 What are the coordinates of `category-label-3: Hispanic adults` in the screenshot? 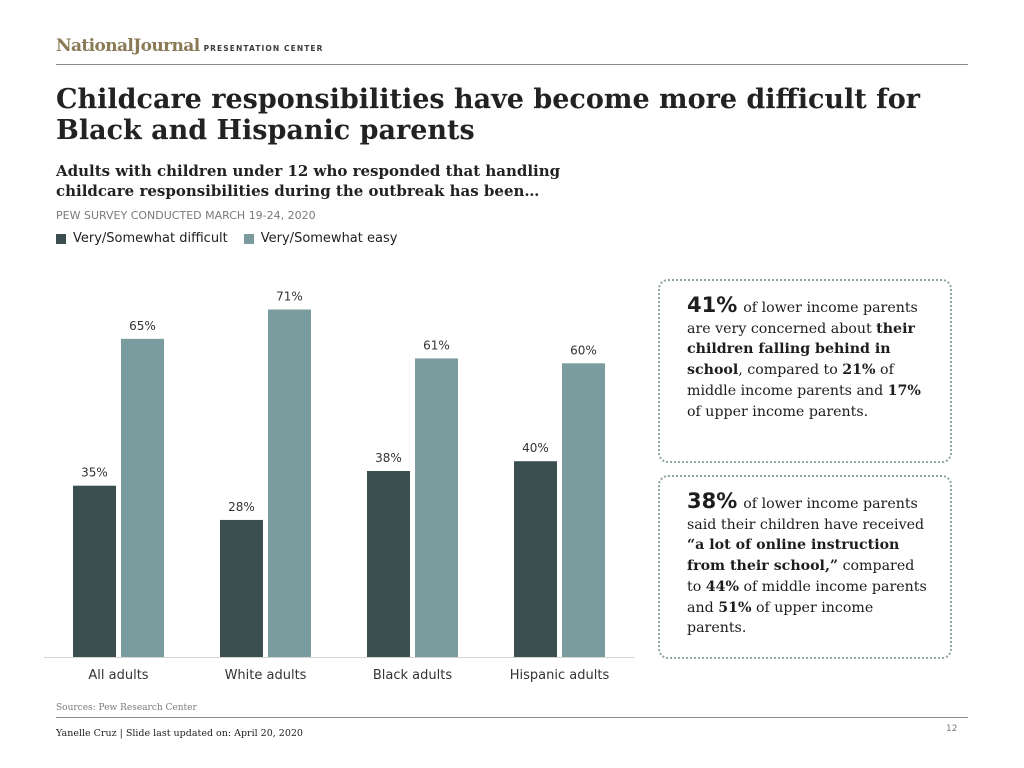 It's located at (560, 675).